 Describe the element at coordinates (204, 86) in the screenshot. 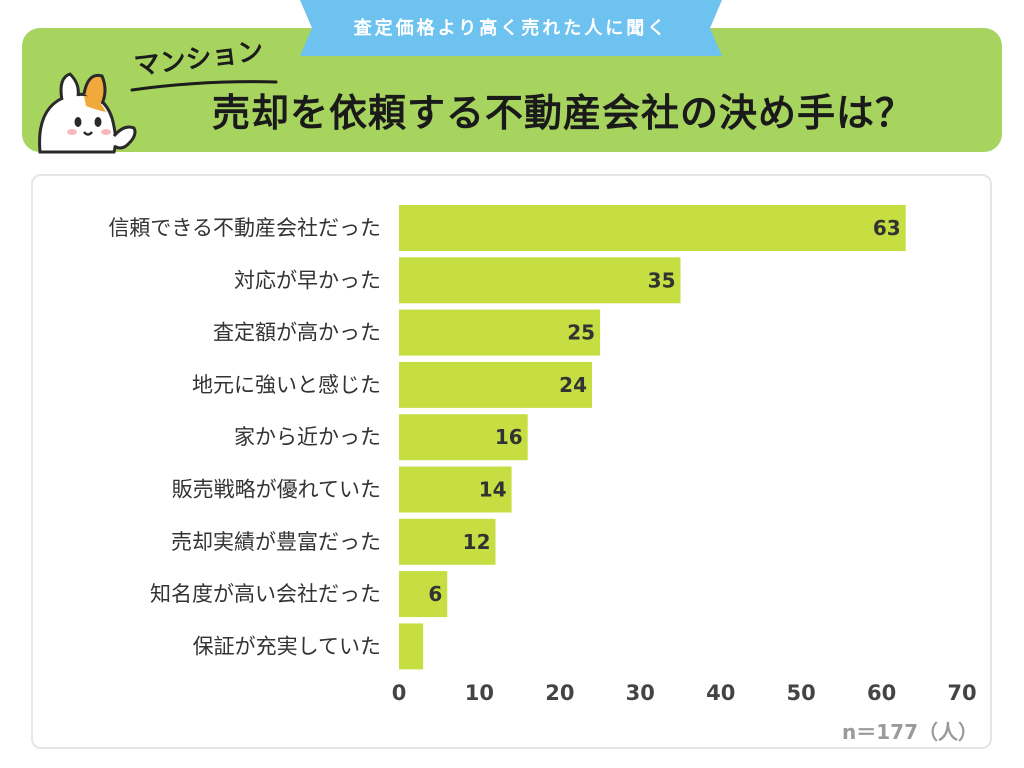

I see `subtitle-underline` at that location.